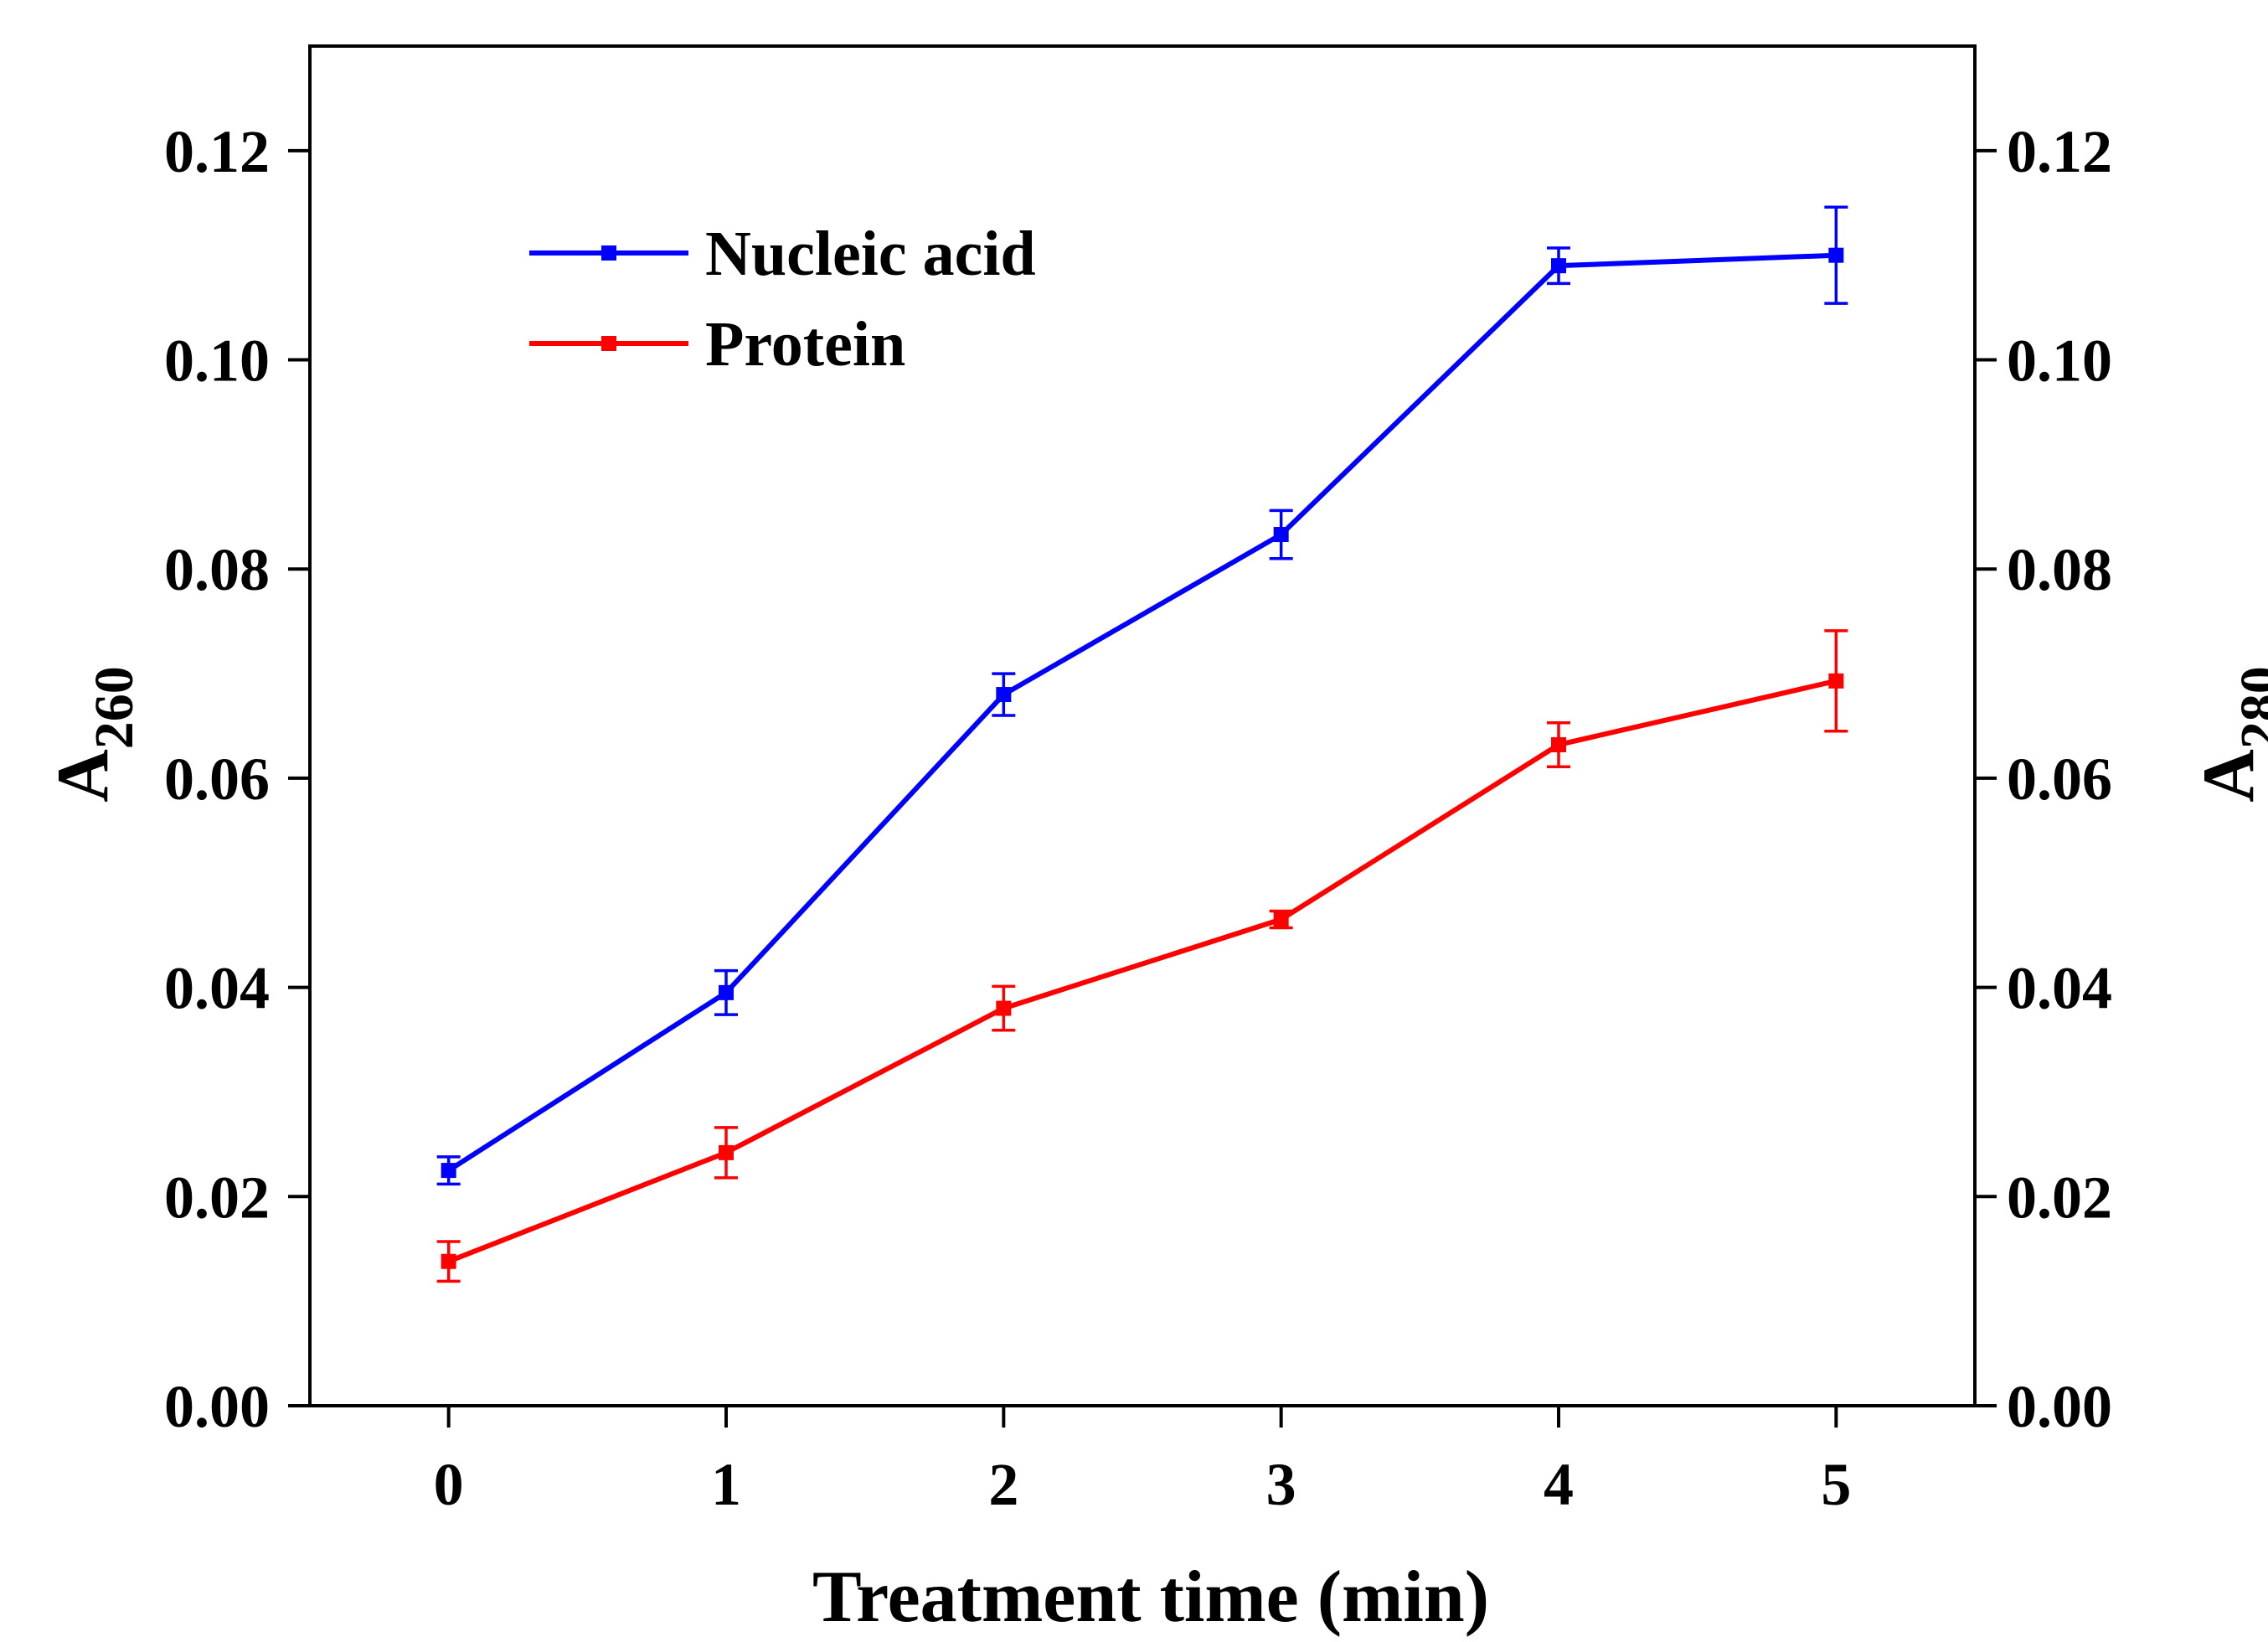 The image size is (2268, 1642). Describe the element at coordinates (2059, 1406) in the screenshot. I see `y2-tick-label: 0.00` at that location.